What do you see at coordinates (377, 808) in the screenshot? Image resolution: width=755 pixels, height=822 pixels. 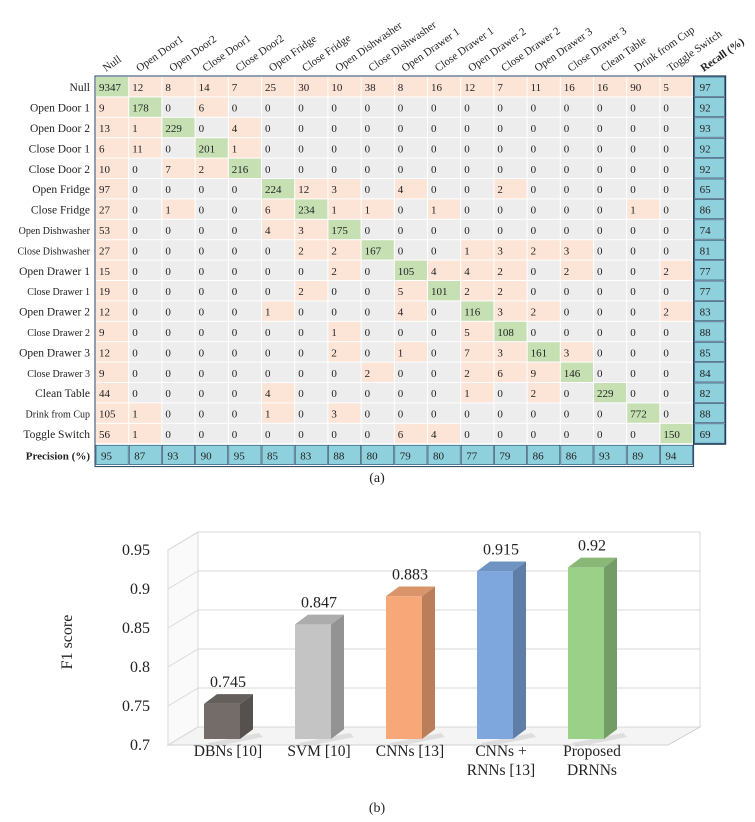 I see `caption-b: (b)` at bounding box center [377, 808].